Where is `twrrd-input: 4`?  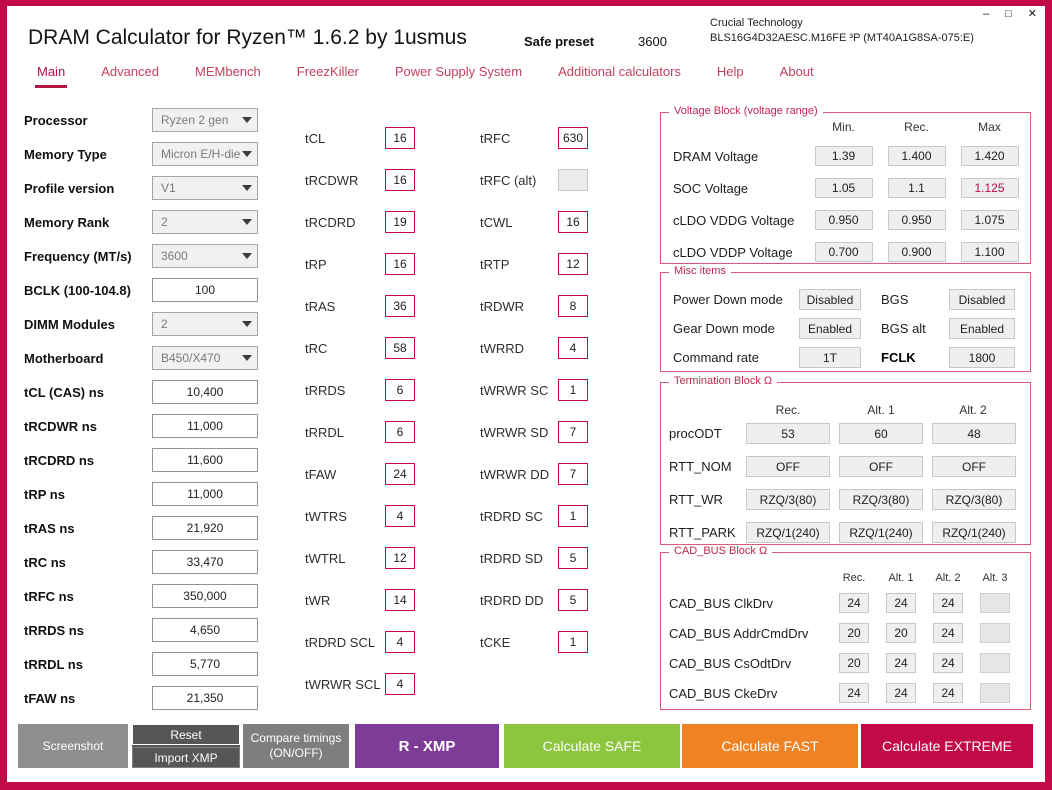 twrrd-input: 4 is located at coordinates (573, 348).